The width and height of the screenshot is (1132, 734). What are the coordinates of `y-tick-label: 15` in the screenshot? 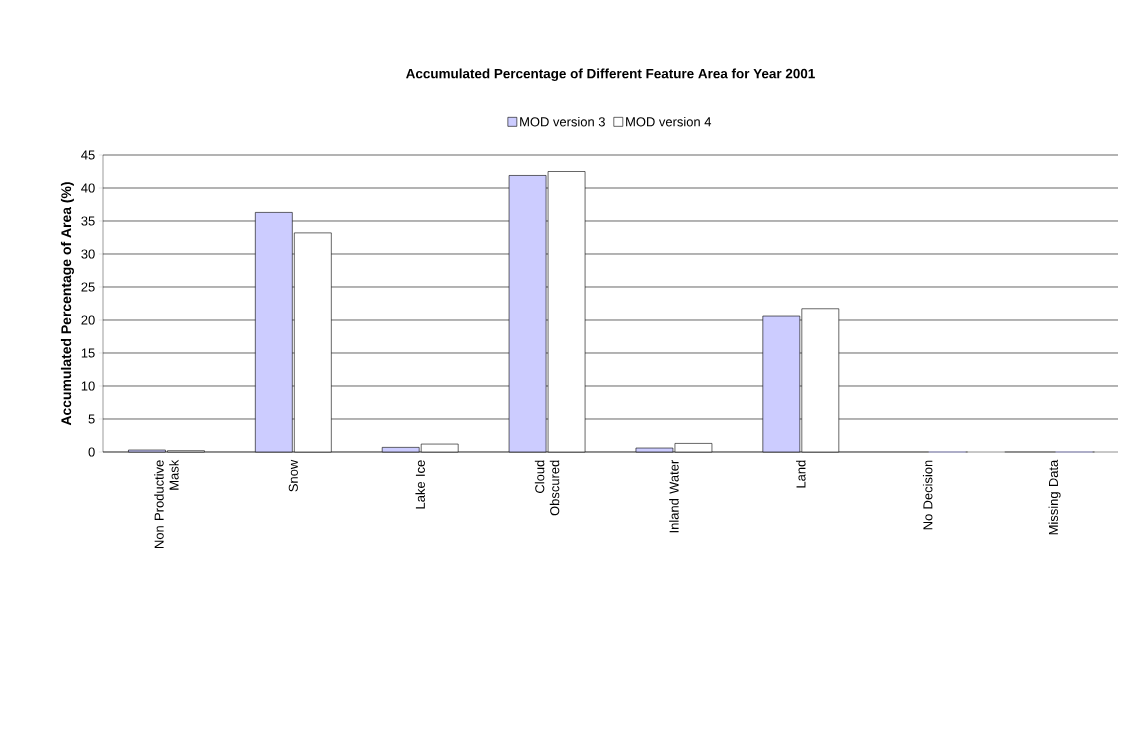 It's located at (88, 353).